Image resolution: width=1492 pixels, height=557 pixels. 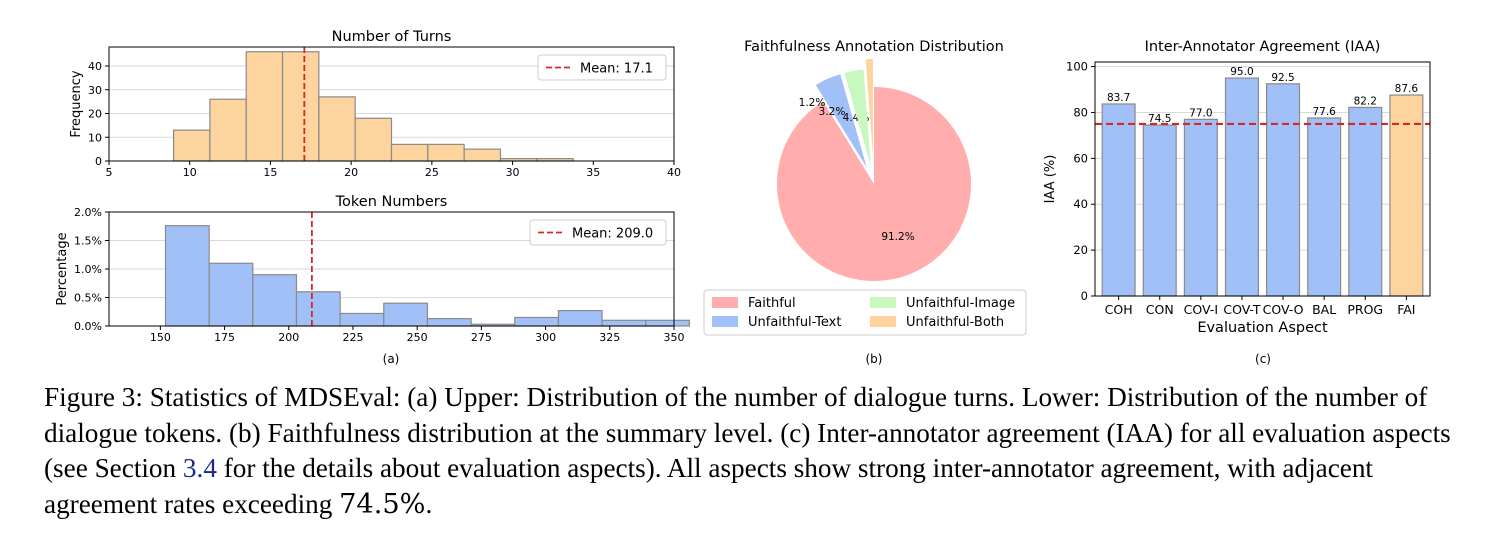 I want to click on legend-label: Mean: 209.0, so click(x=612, y=234).